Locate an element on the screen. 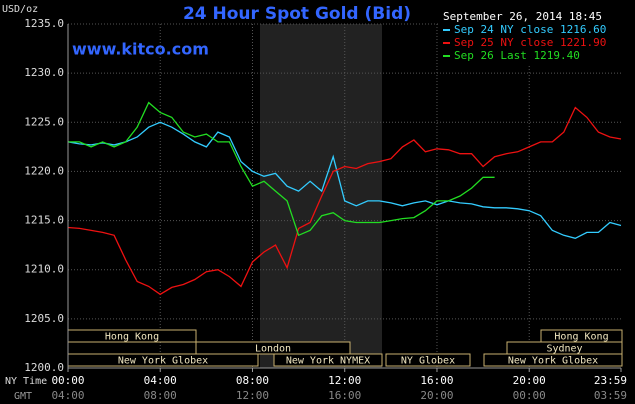  y-tick-label: 1210.0 is located at coordinates (44, 269).